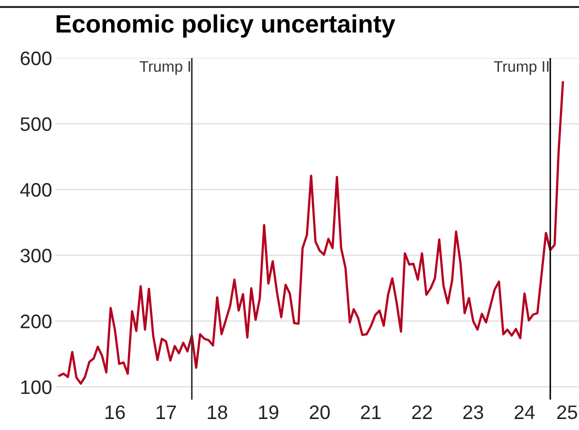 This screenshot has width=579, height=430. What do you see at coordinates (36, 190) in the screenshot?
I see `y-tick-label: 400` at bounding box center [36, 190].